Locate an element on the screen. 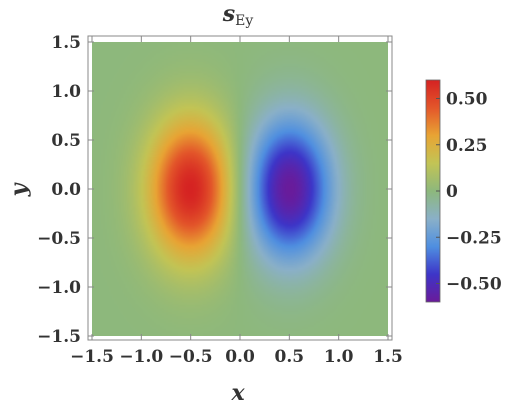 This screenshot has height=415, width=507. y-axis-label: y is located at coordinates (19, 189).